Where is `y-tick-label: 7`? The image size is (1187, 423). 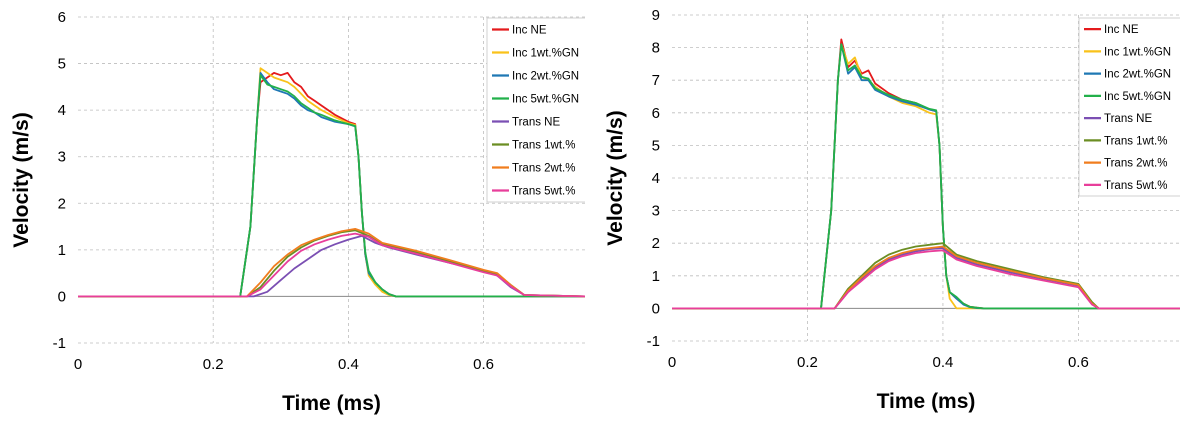 y-tick-label: 7 is located at coordinates (656, 80).